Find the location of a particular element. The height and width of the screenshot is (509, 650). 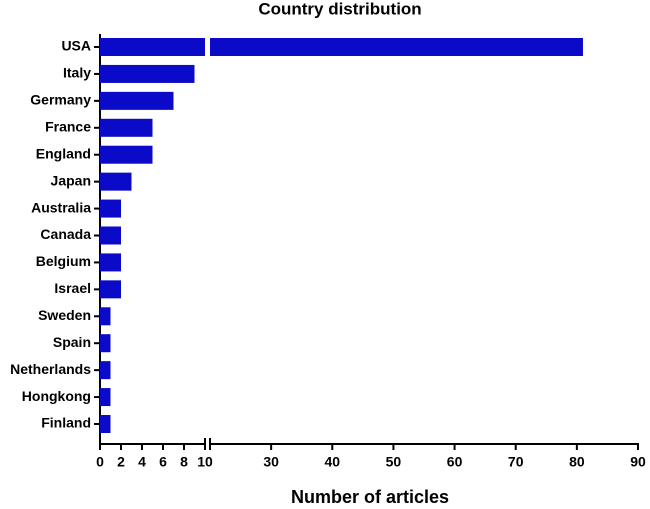

y-tick-label: Israel is located at coordinates (72, 288).